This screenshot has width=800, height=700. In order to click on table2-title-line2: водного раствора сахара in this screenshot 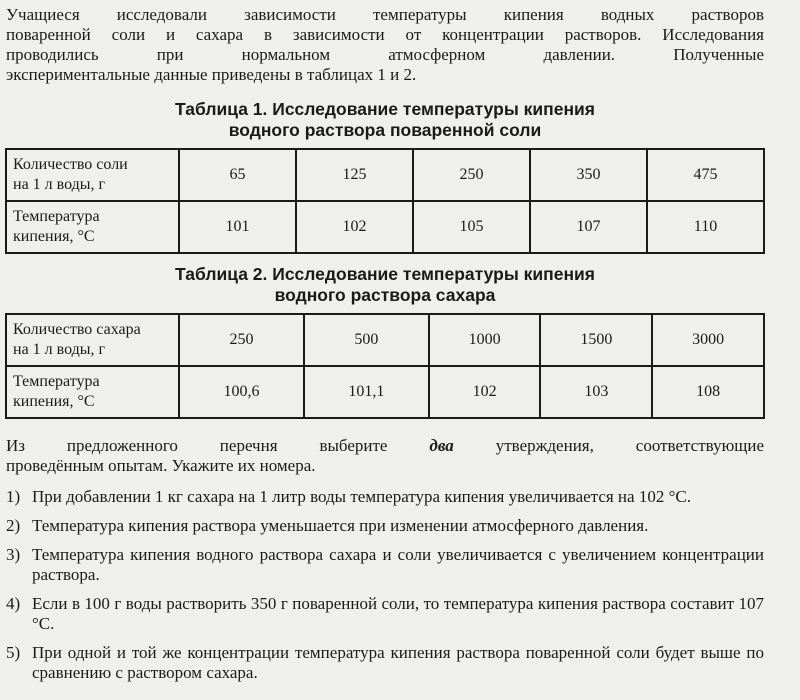, I will do `click(385, 295)`.